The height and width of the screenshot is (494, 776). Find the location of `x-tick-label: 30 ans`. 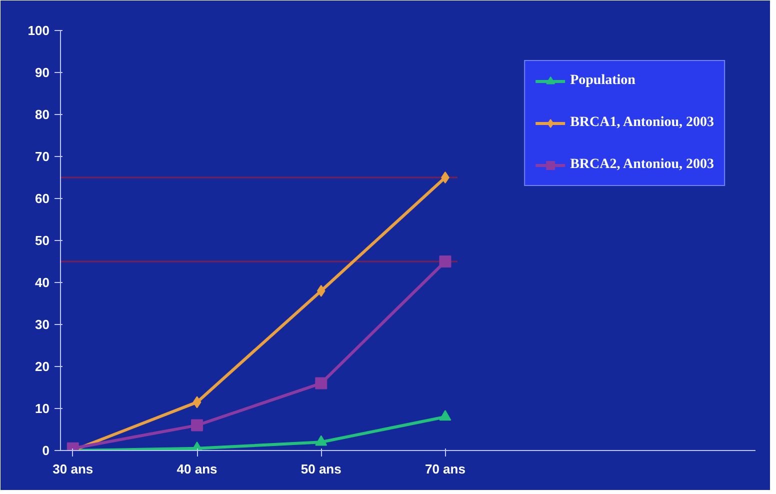

x-tick-label: 30 ans is located at coordinates (73, 469).